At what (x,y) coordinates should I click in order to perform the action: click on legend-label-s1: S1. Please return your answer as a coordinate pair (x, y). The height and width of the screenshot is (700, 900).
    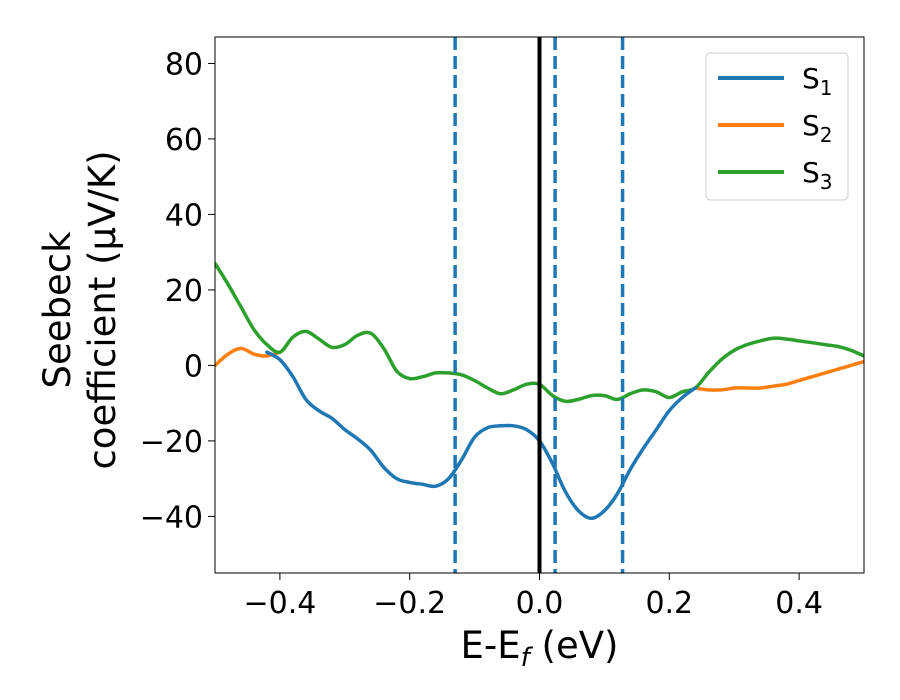
    Looking at the image, I should click on (817, 81).